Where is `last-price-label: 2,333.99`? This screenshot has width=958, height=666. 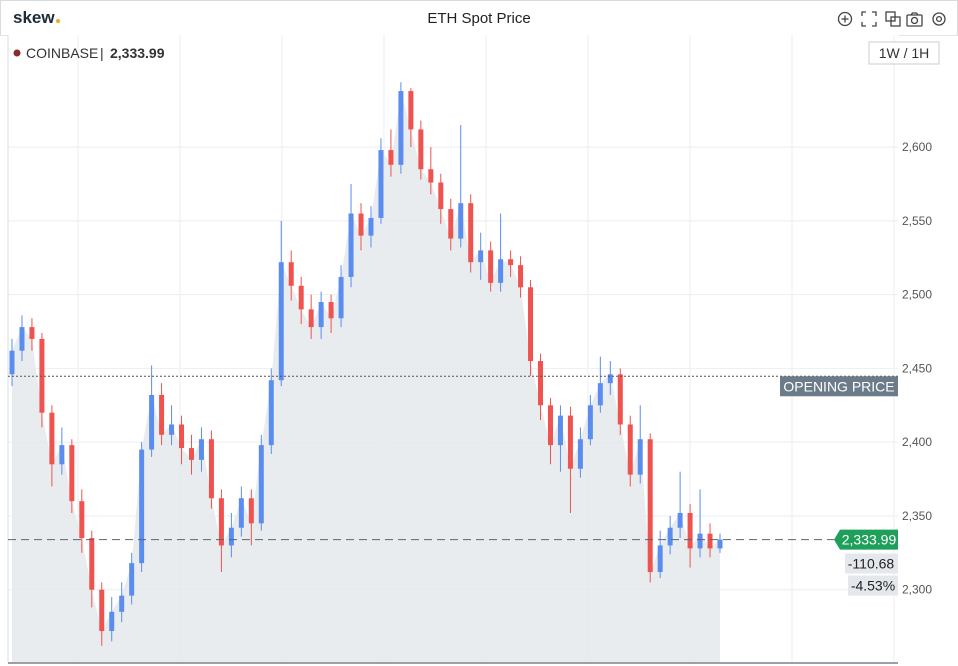 last-price-label: 2,333.99 is located at coordinates (869, 540).